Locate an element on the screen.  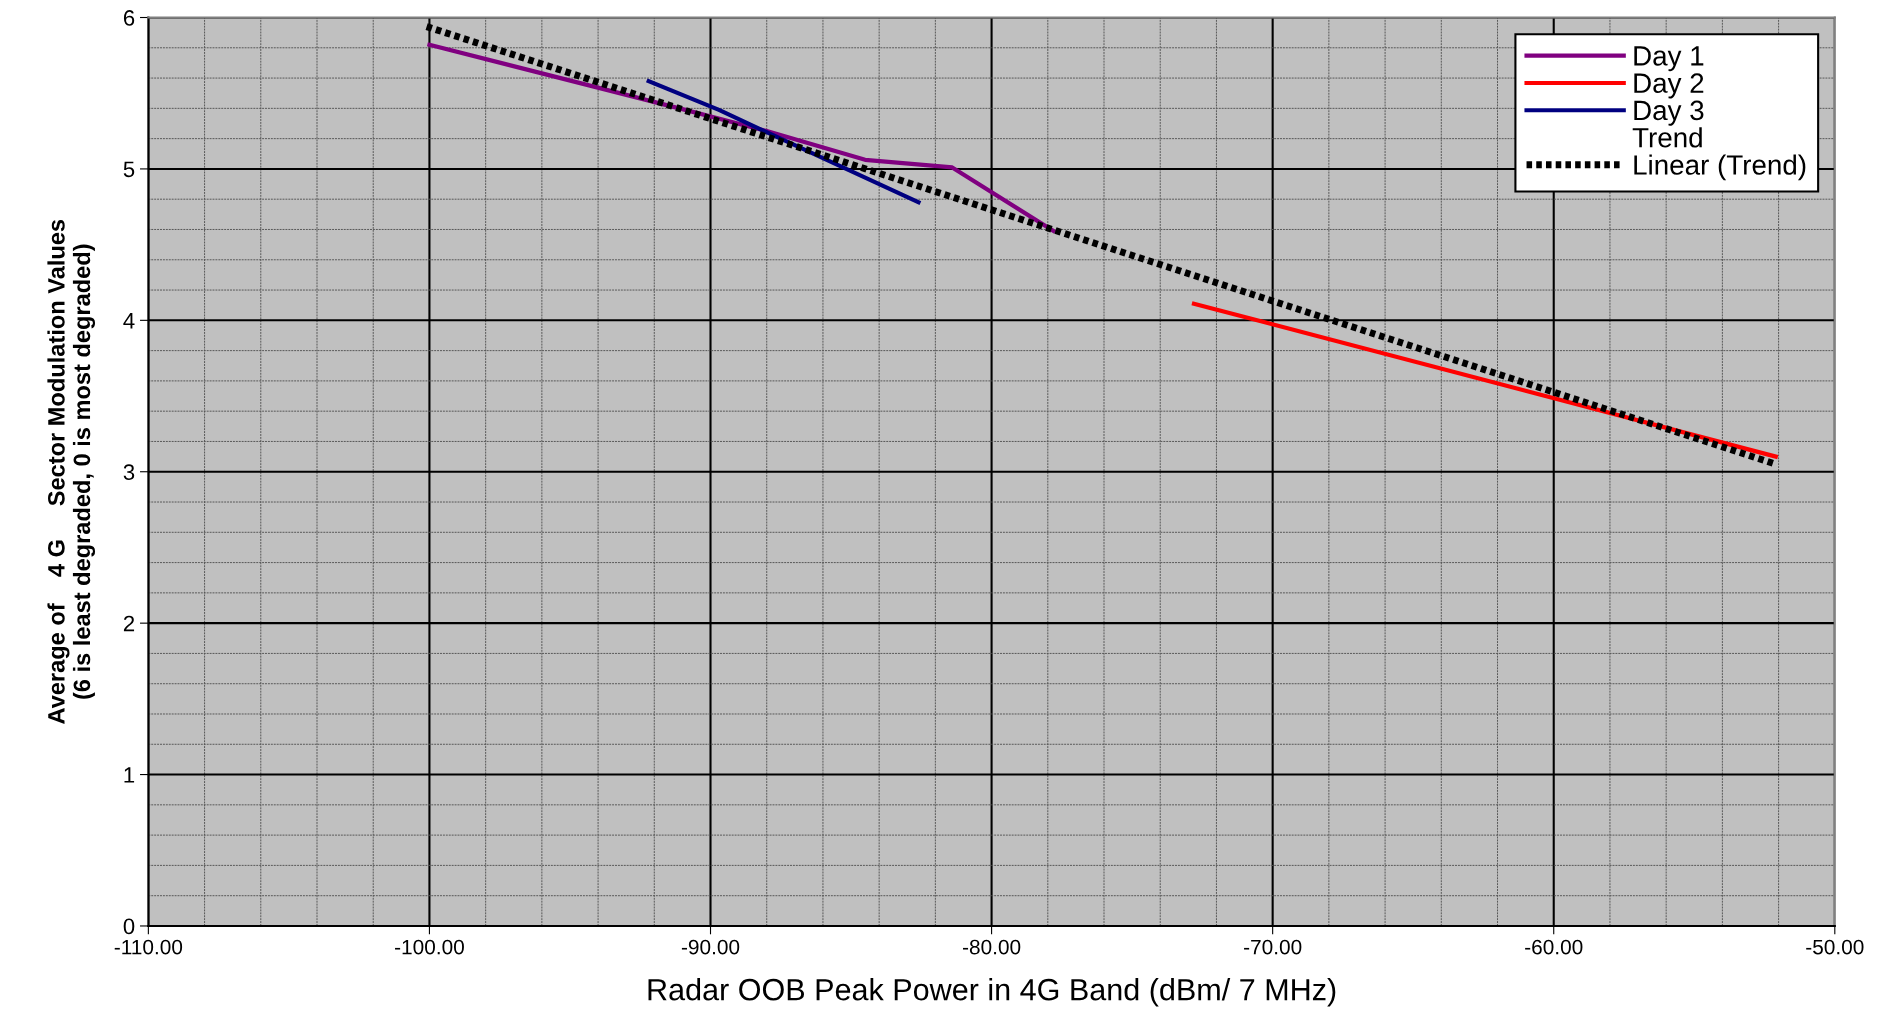
legend-label: Day 3 is located at coordinates (1669, 113).